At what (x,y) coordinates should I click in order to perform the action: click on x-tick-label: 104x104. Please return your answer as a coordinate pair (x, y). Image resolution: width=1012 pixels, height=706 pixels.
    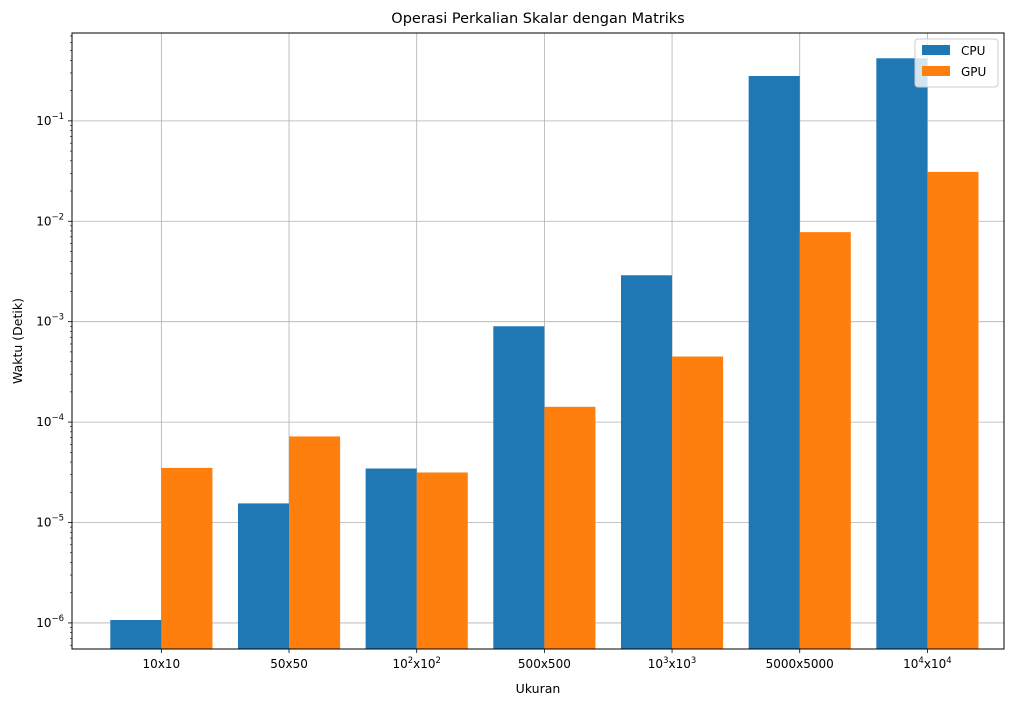
    Looking at the image, I should click on (927, 663).